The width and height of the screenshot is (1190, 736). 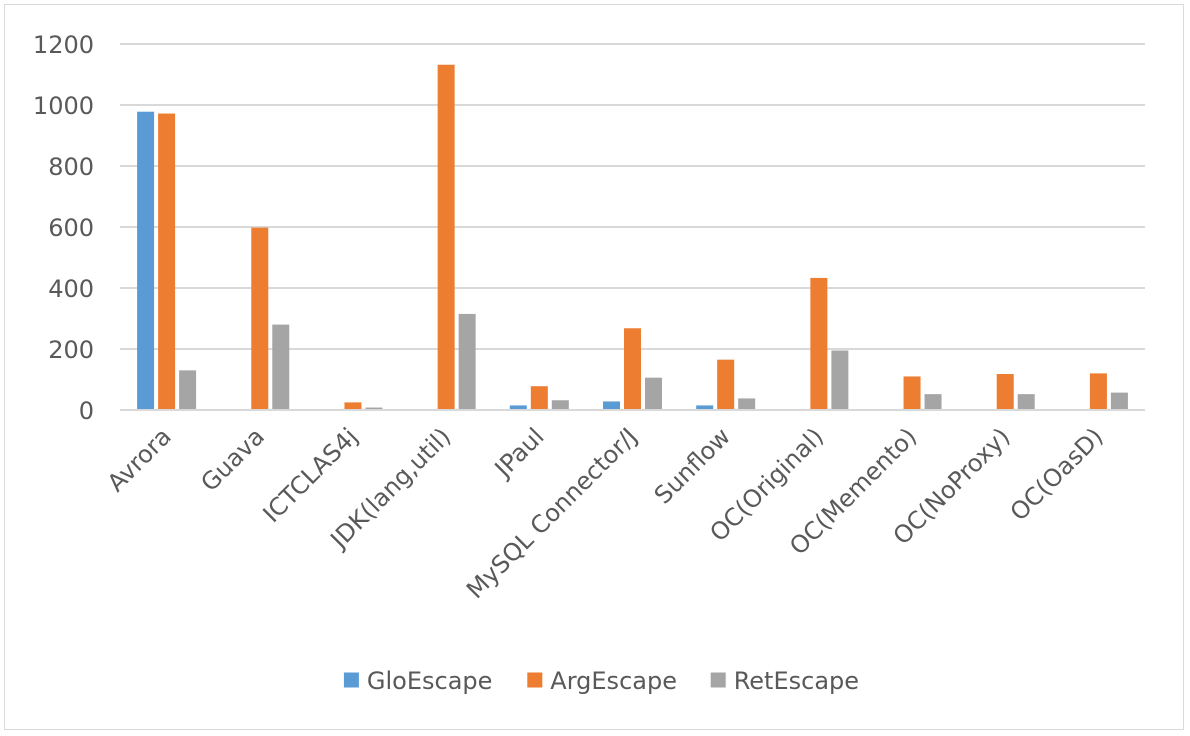 I want to click on legend: GloEscape ArgEscape RetEscape, so click(x=601, y=681).